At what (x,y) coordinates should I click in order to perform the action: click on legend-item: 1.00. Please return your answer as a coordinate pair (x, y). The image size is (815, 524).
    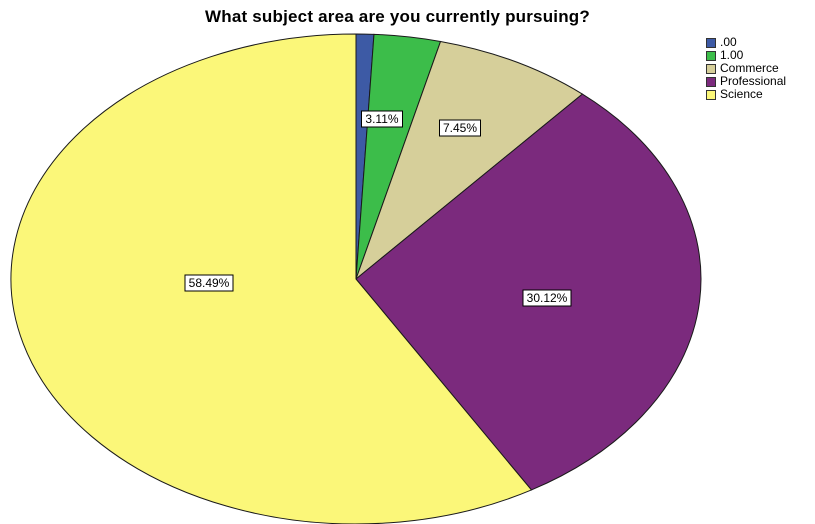
    Looking at the image, I should click on (746, 55).